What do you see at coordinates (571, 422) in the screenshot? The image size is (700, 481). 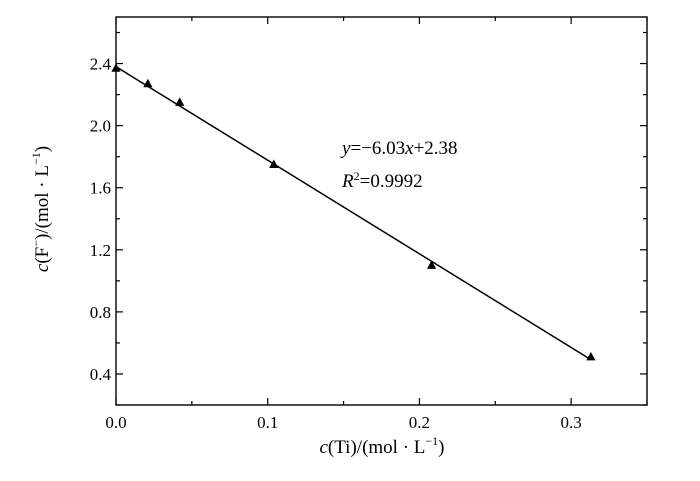 I see `x-tick-label: 0.3` at bounding box center [571, 422].